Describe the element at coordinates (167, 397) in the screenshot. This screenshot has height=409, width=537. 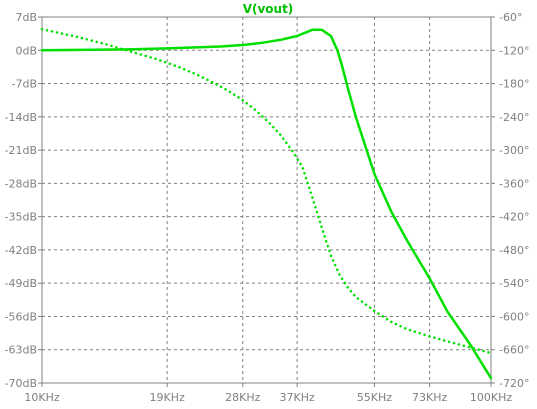
I see `x-tick-label: 19KHz` at that location.